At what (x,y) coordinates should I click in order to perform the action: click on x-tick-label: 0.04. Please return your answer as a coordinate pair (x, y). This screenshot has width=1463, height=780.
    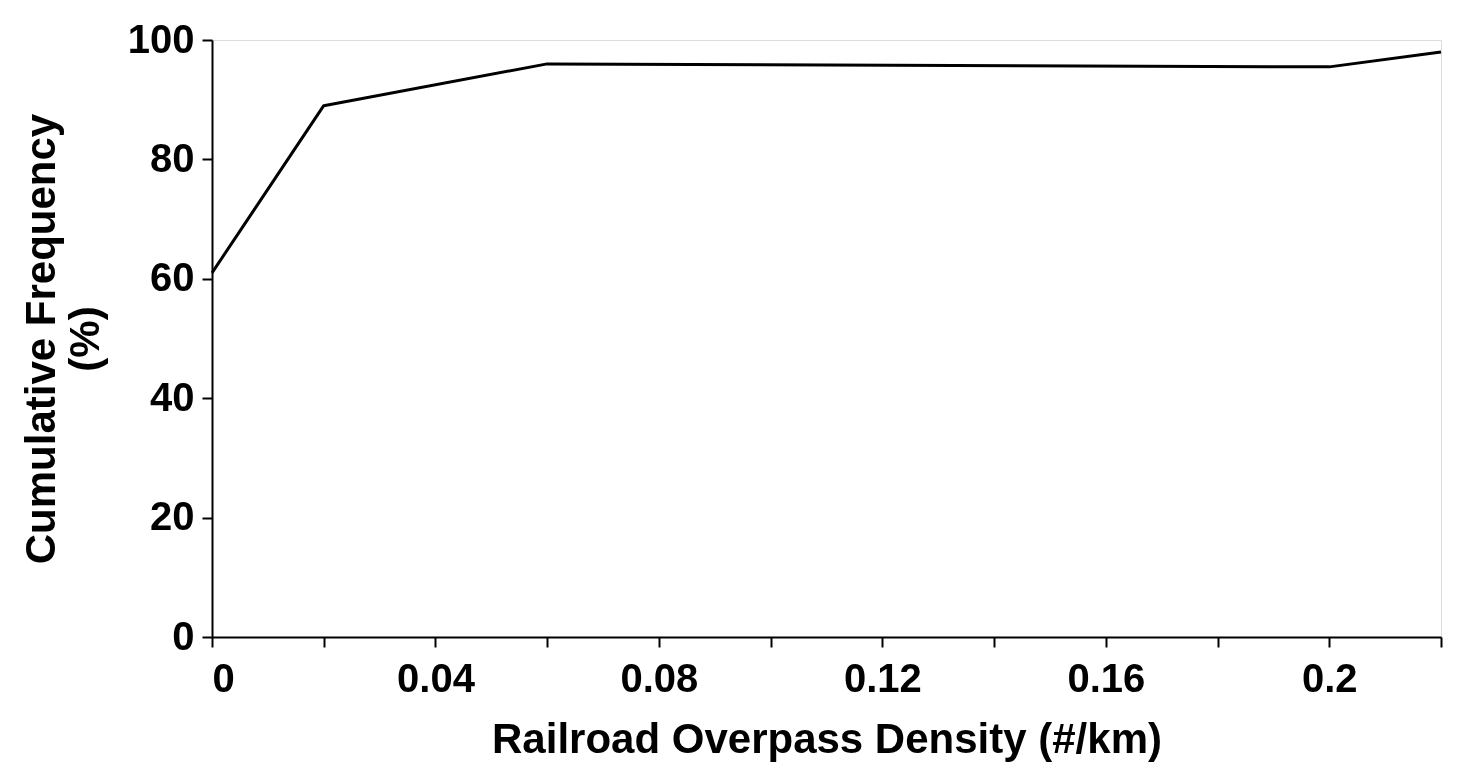
    Looking at the image, I should click on (436, 677).